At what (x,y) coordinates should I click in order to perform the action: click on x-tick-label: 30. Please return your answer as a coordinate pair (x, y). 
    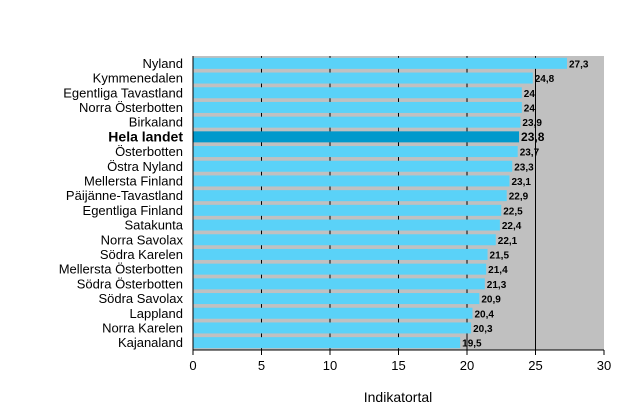
    Looking at the image, I should click on (604, 365).